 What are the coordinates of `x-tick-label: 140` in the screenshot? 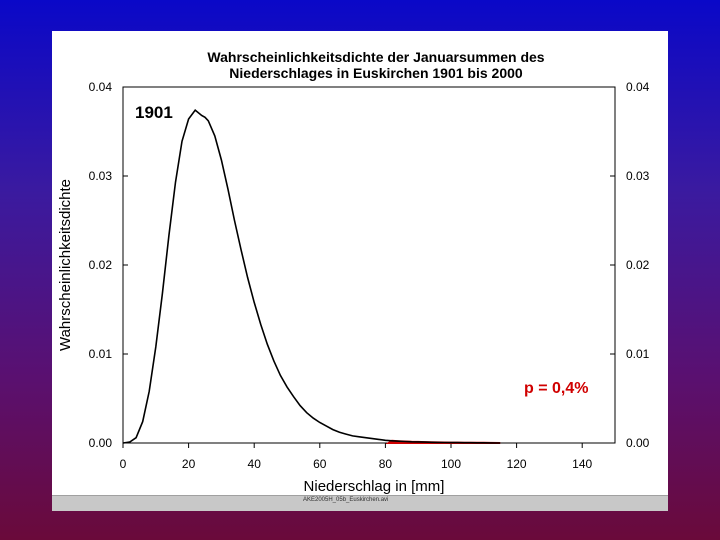 It's located at (582, 464).